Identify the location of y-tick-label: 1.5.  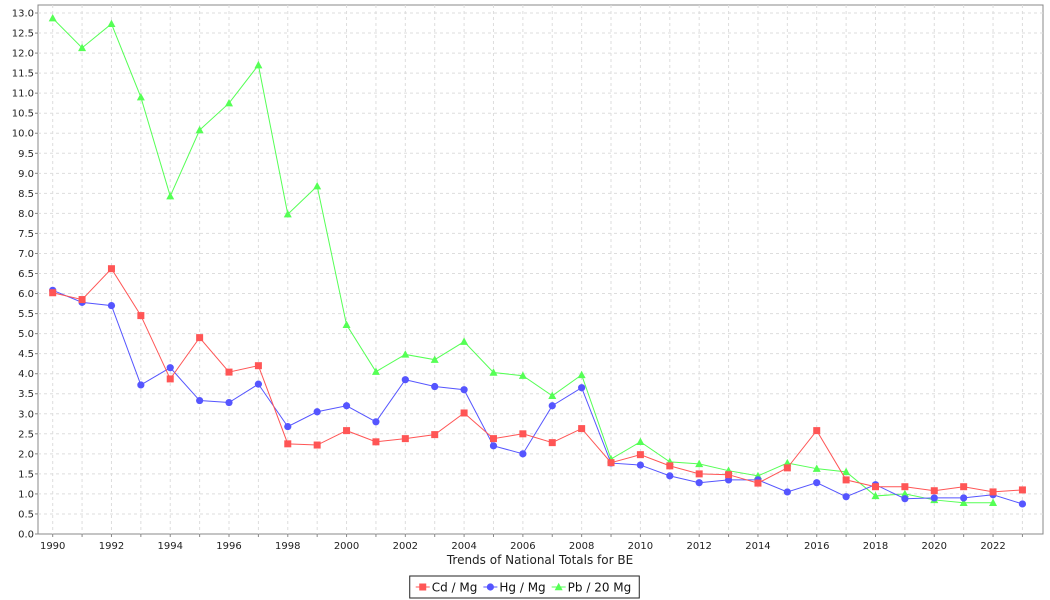
(26, 474).